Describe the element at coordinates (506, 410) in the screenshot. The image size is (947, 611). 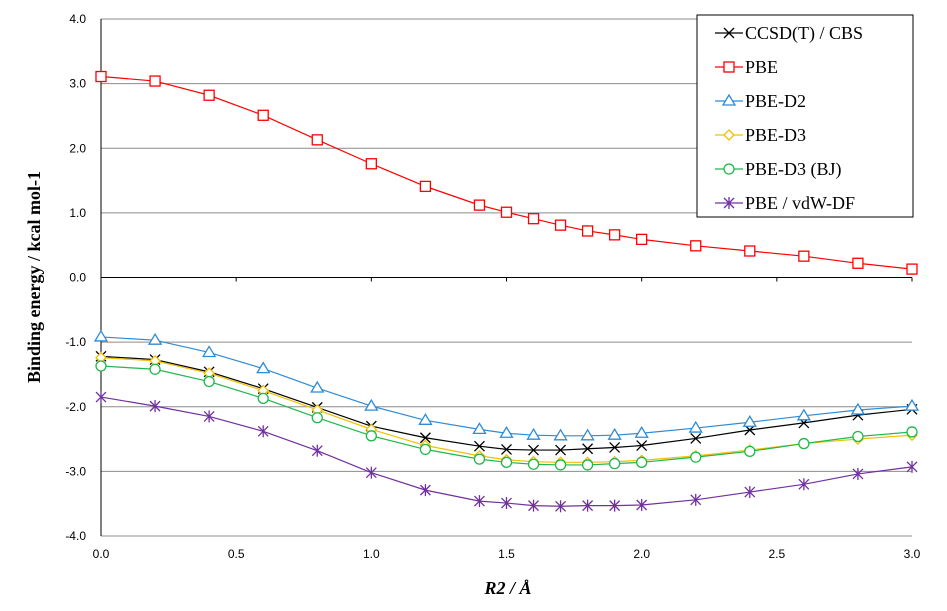
I see `series-line` at that location.